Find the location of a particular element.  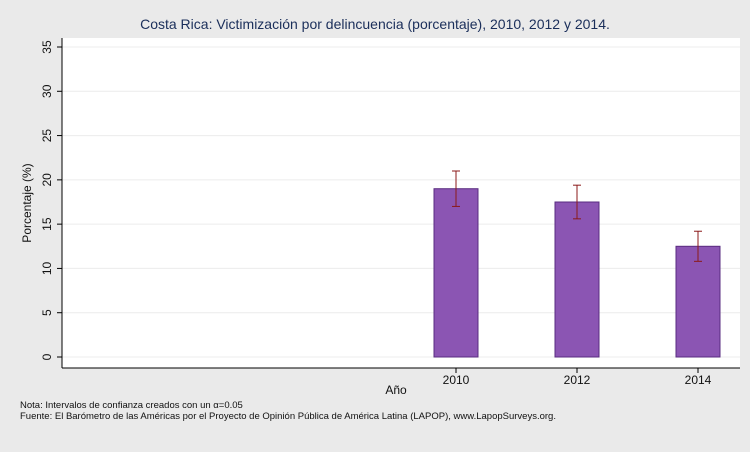

y-tick-label: 5 is located at coordinates (47, 312).